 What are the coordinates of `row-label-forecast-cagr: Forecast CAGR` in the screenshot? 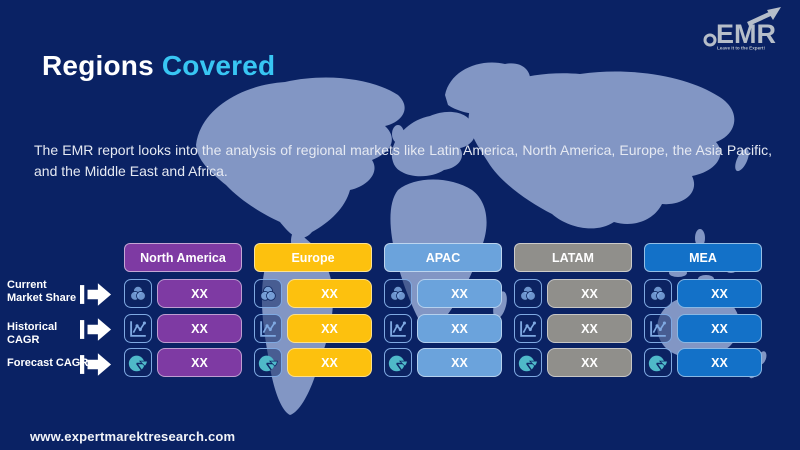 It's located at (48, 363).